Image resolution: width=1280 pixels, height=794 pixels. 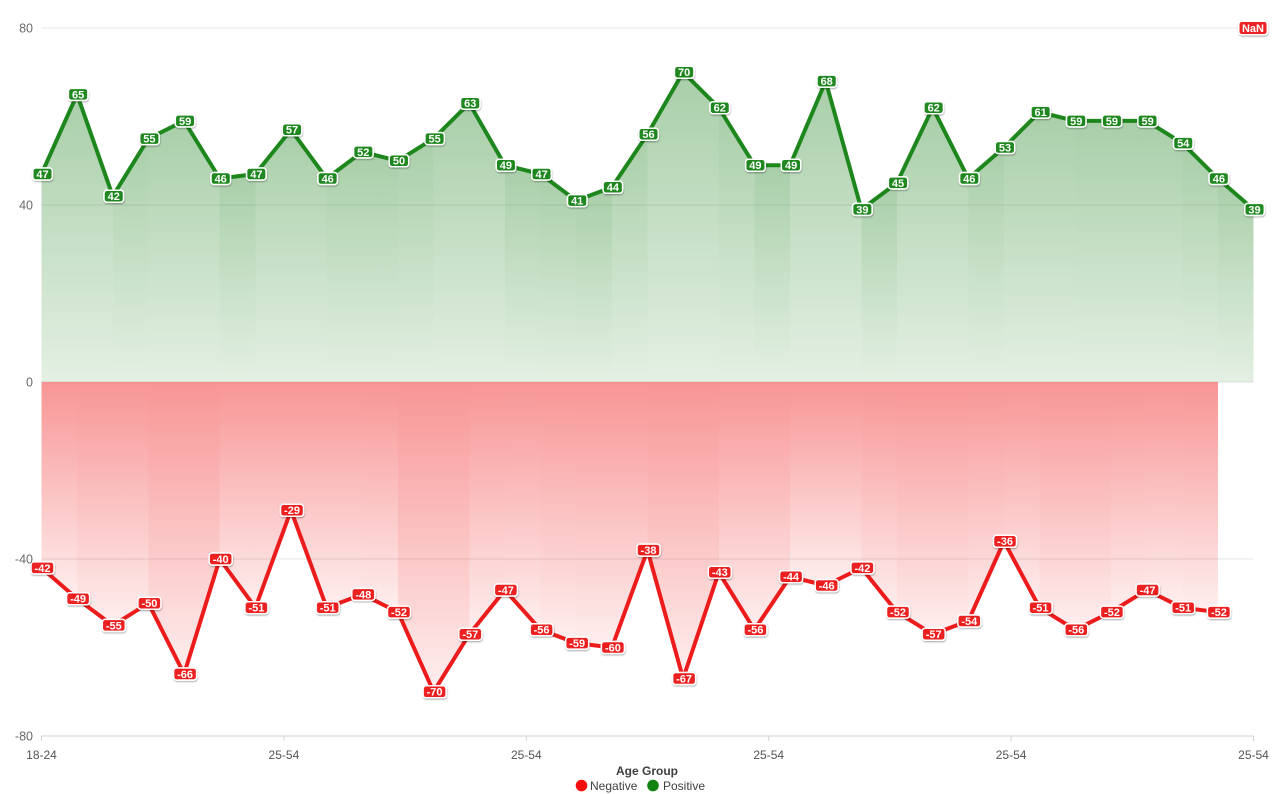 I want to click on svg-text: 57, so click(x=292, y=131).